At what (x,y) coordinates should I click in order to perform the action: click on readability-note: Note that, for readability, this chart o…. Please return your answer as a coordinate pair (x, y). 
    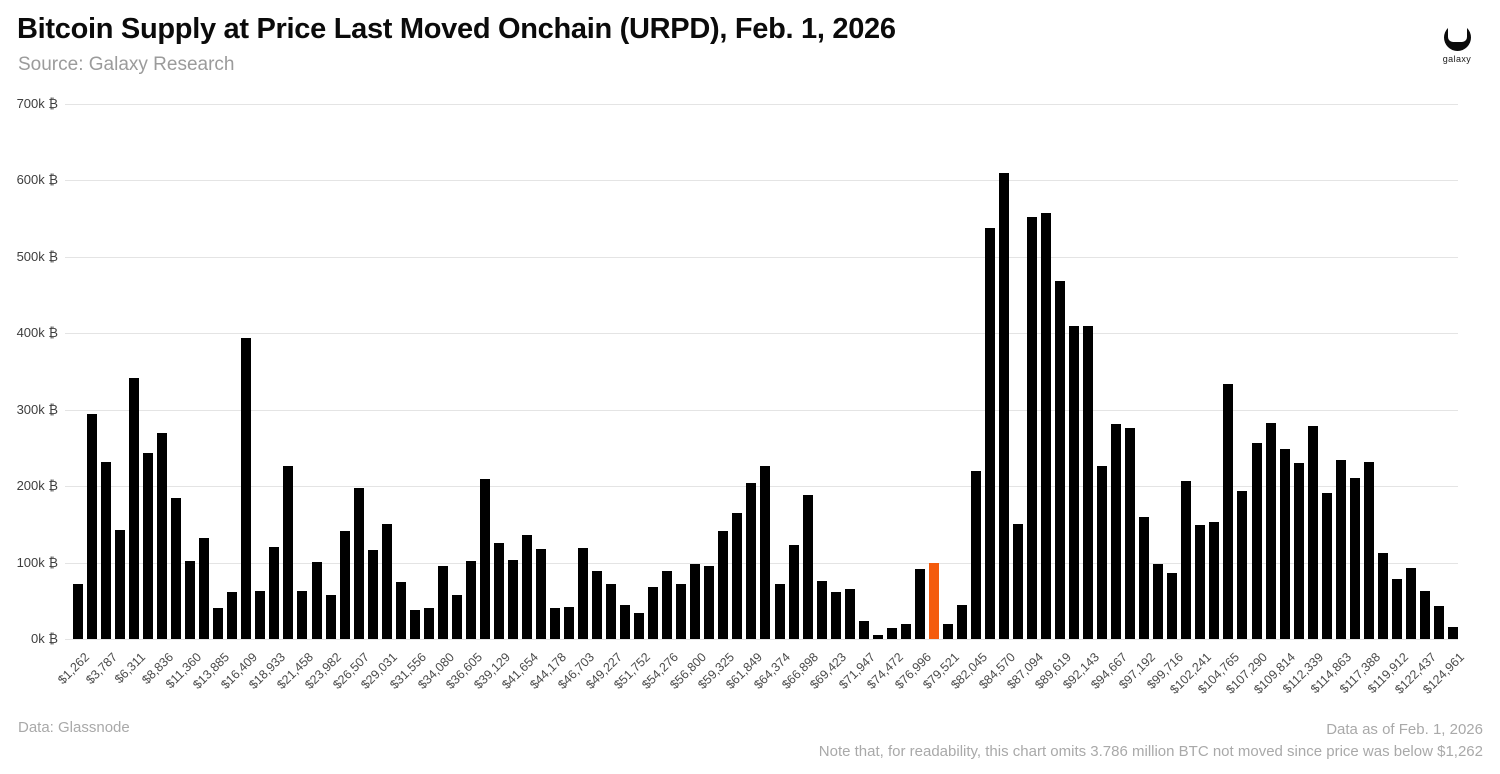
    Looking at the image, I should click on (1150, 751).